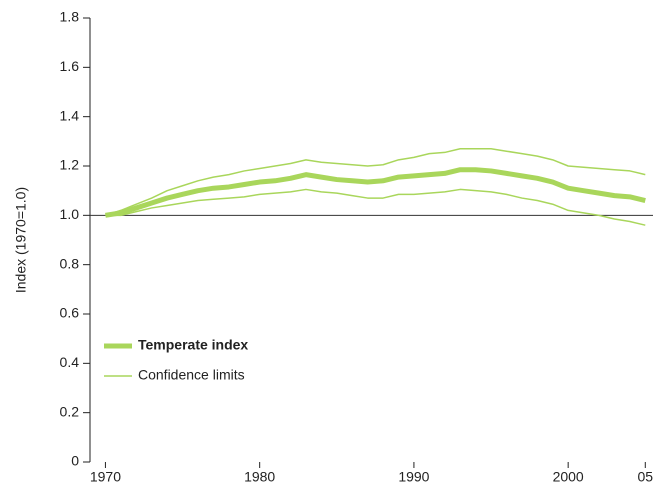 The height and width of the screenshot is (483, 653). Describe the element at coordinates (193, 345) in the screenshot. I see `legend-label: Temperate index` at that location.